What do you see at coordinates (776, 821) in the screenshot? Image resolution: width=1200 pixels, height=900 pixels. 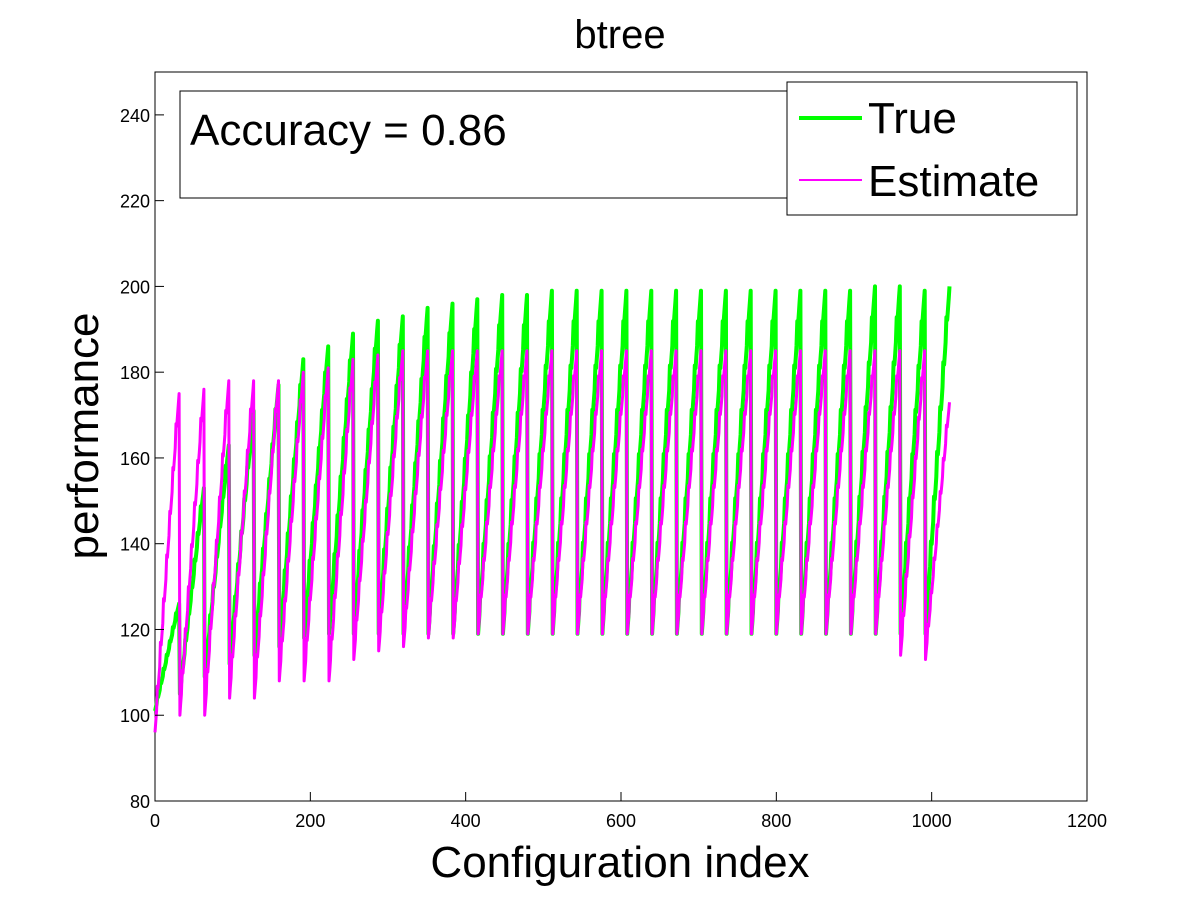 I see `x-tick-label: 800` at bounding box center [776, 821].